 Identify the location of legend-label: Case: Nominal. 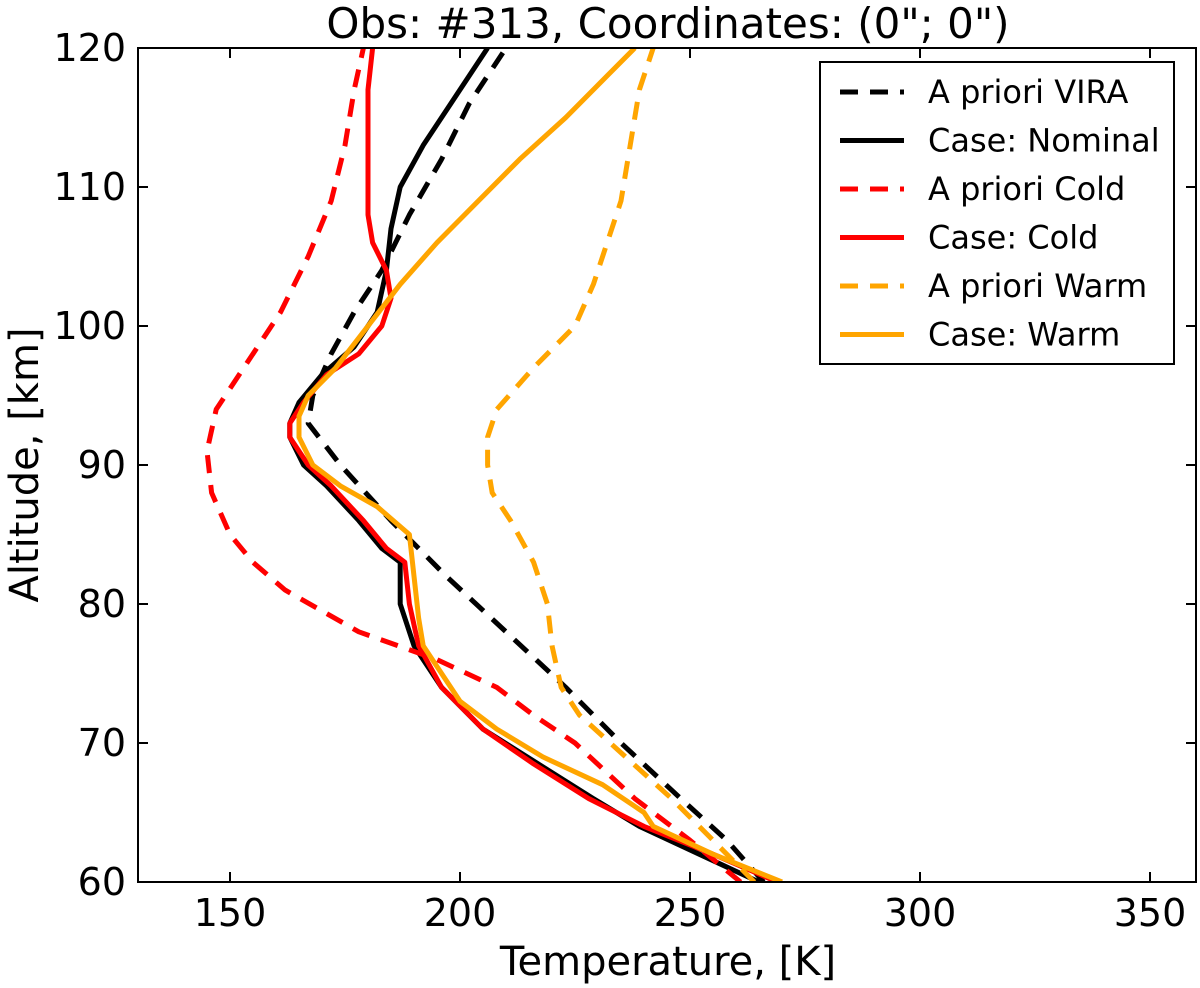
(1044, 141).